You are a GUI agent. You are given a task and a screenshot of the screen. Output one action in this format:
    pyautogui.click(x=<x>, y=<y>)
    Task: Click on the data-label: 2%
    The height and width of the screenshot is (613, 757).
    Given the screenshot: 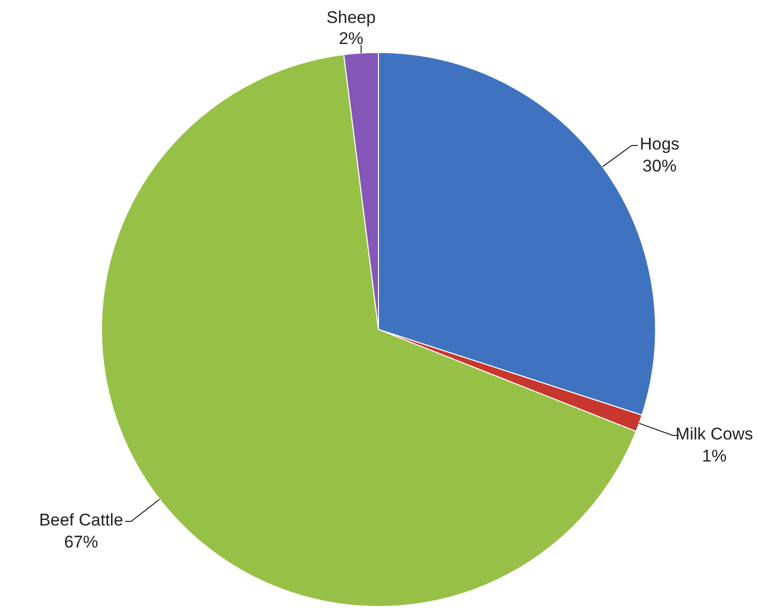 What is the action you would take?
    pyautogui.click(x=351, y=38)
    